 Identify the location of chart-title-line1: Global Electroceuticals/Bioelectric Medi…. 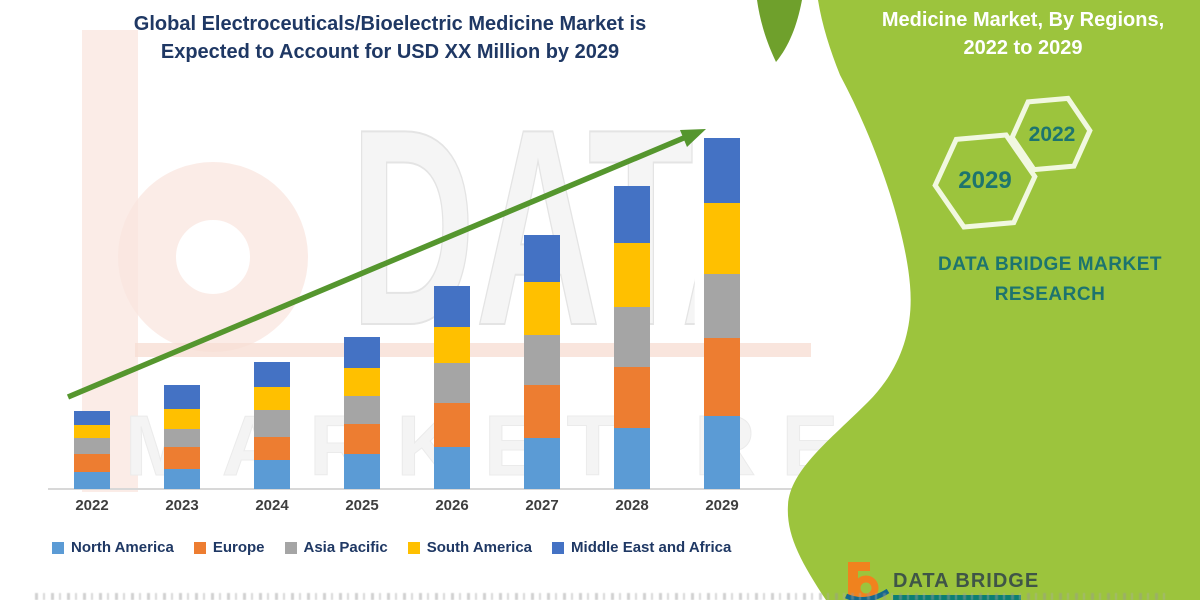
(390, 24).